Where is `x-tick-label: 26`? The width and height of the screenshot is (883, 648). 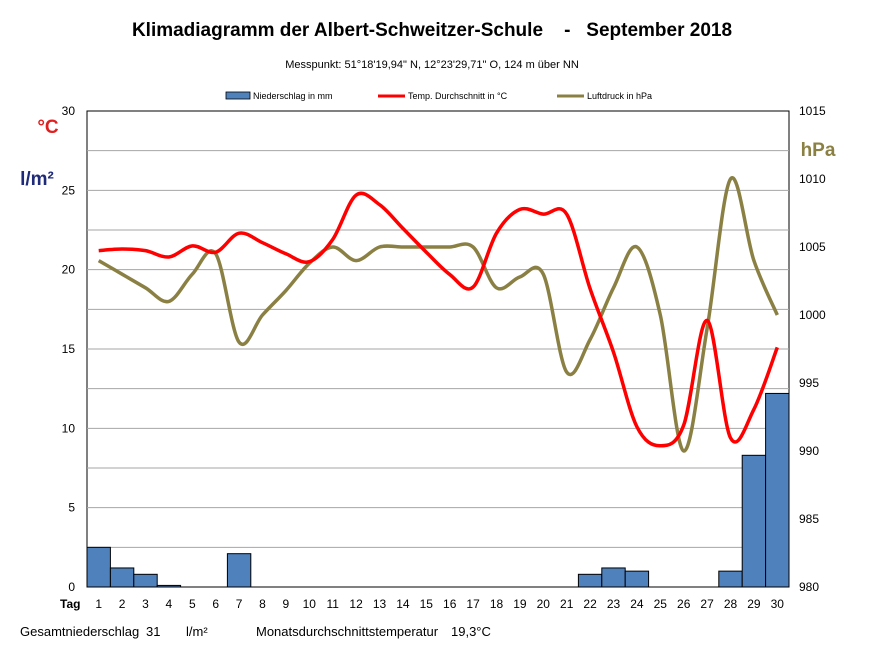
x-tick-label: 26 is located at coordinates (684, 604).